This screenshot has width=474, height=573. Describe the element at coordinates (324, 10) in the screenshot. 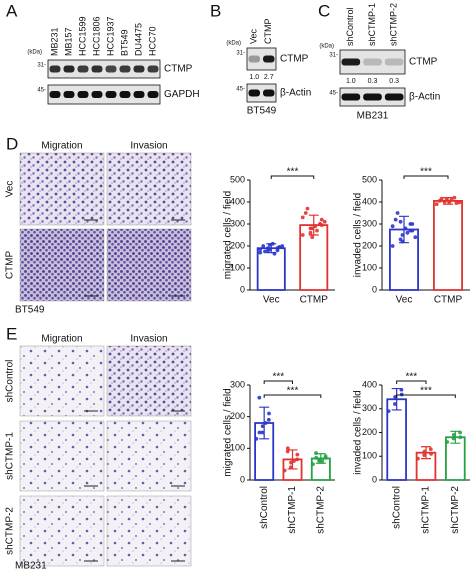

I see `panel-letter: C` at that location.